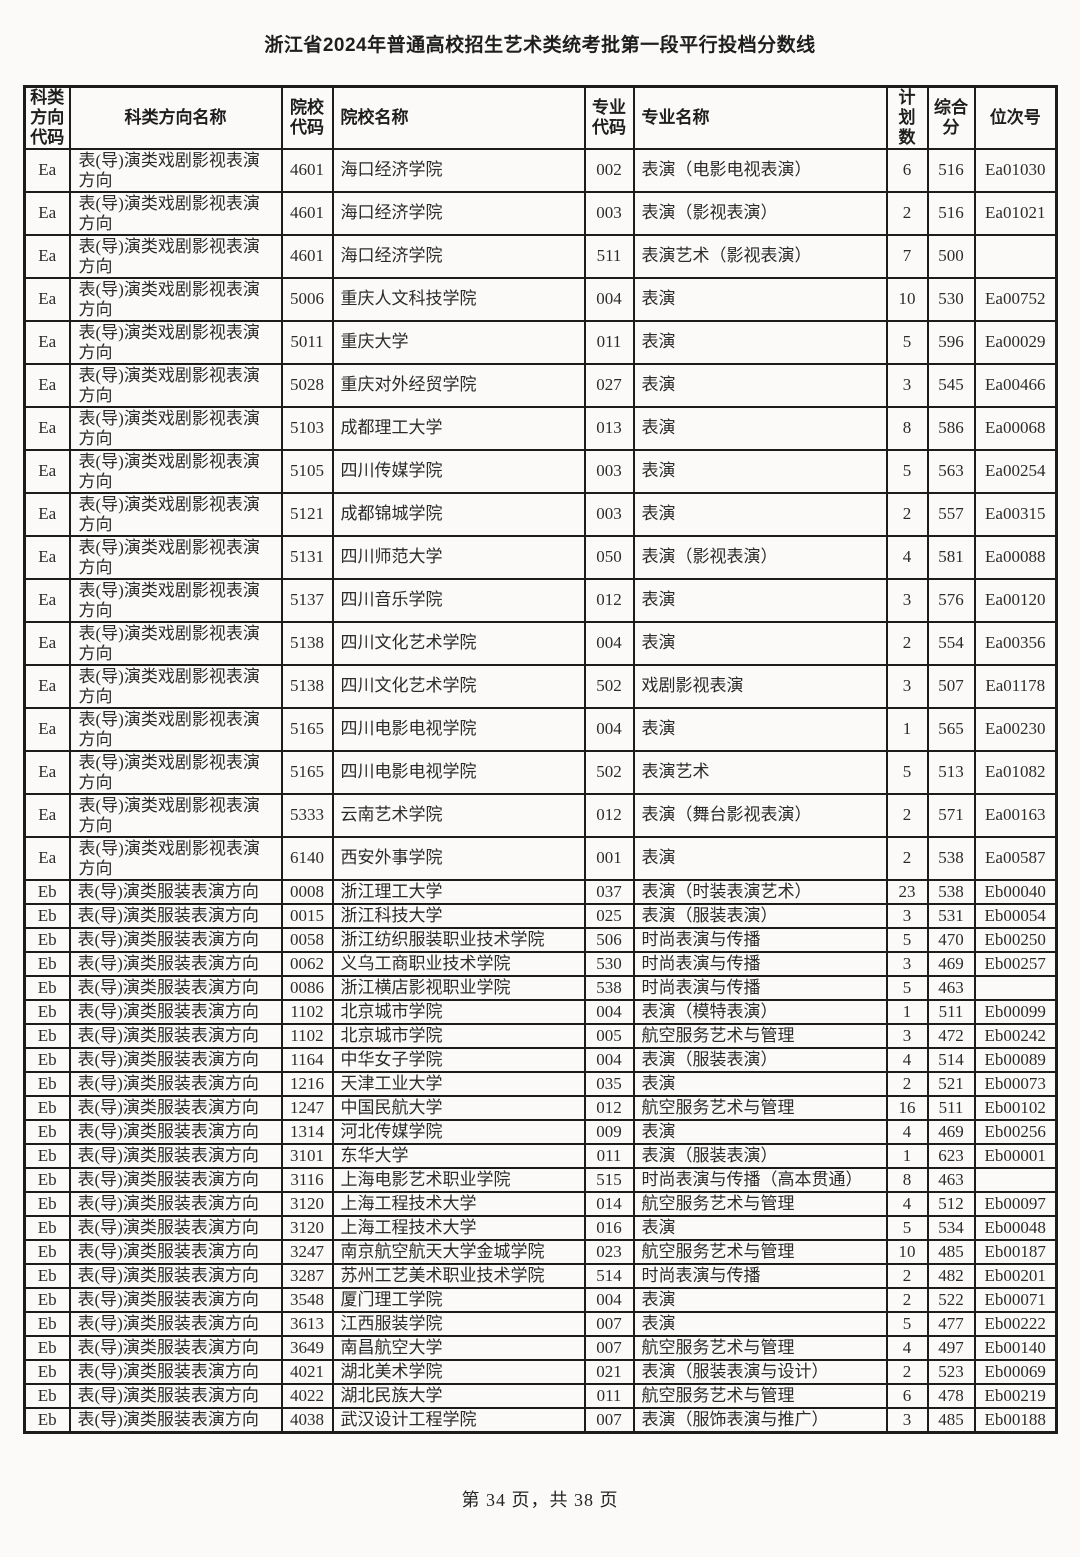 The width and height of the screenshot is (1080, 1557). I want to click on cell-major-name: 航空服务艺术与管理, so click(760, 1108).